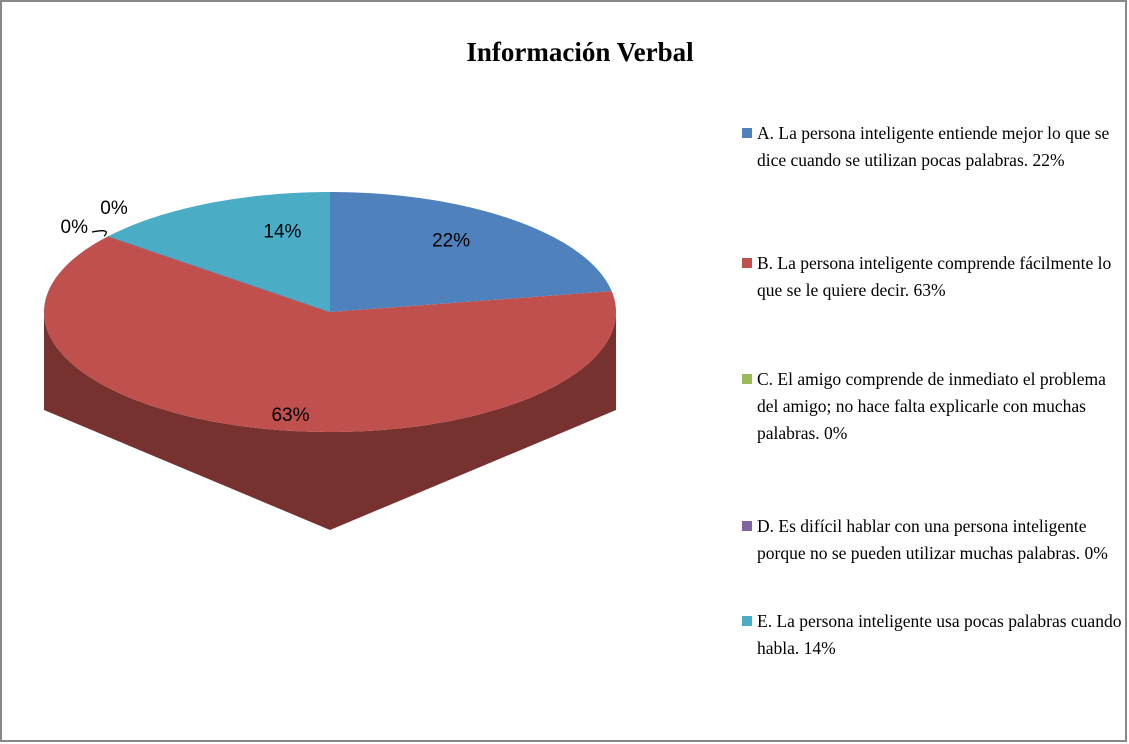 This screenshot has height=744, width=1129. I want to click on data-label: 22%, so click(451, 240).